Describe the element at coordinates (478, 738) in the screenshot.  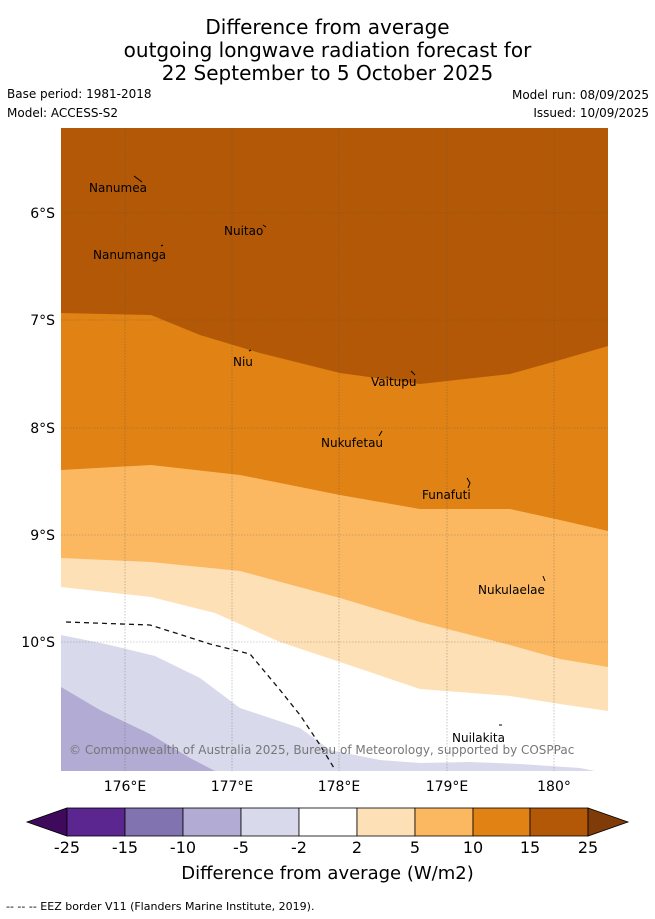
I see `place-label: Nuilakita` at that location.